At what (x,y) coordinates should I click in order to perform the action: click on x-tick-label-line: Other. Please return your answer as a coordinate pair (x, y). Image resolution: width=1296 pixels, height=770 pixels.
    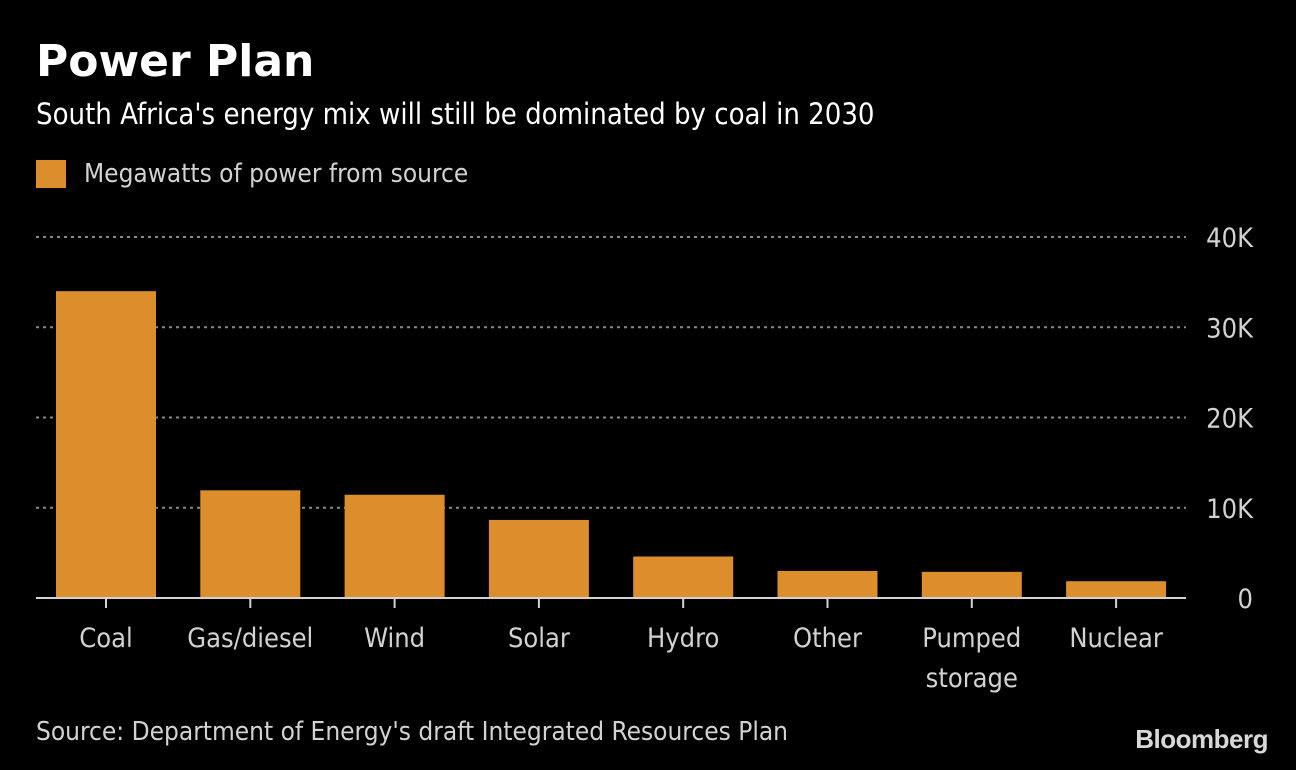
    Looking at the image, I should click on (827, 638).